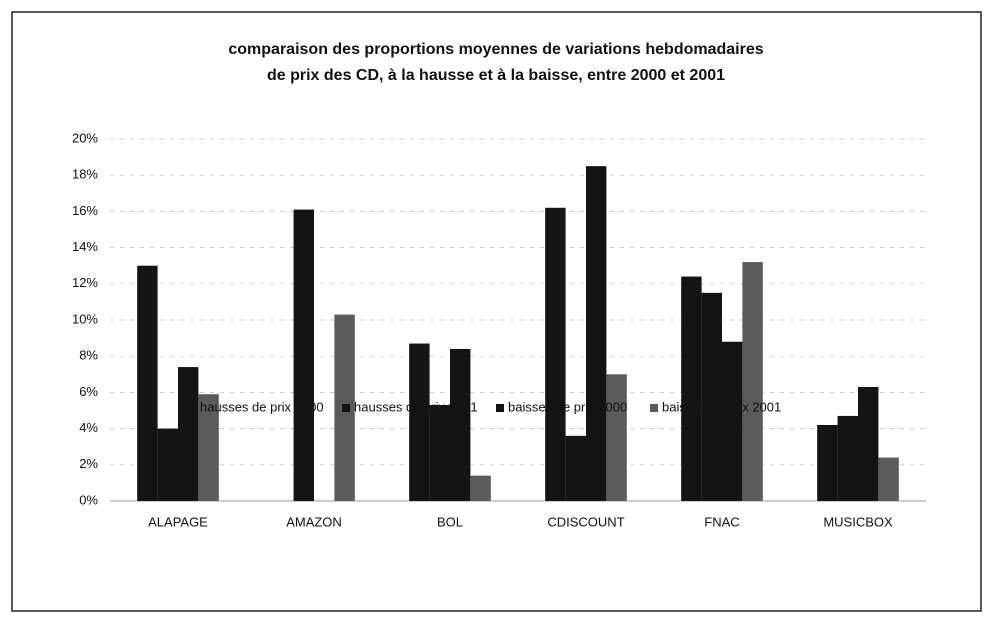 Image resolution: width=993 pixels, height=623 pixels. What do you see at coordinates (858, 521) in the screenshot?
I see `x-tick-label: MUSICBOX` at bounding box center [858, 521].